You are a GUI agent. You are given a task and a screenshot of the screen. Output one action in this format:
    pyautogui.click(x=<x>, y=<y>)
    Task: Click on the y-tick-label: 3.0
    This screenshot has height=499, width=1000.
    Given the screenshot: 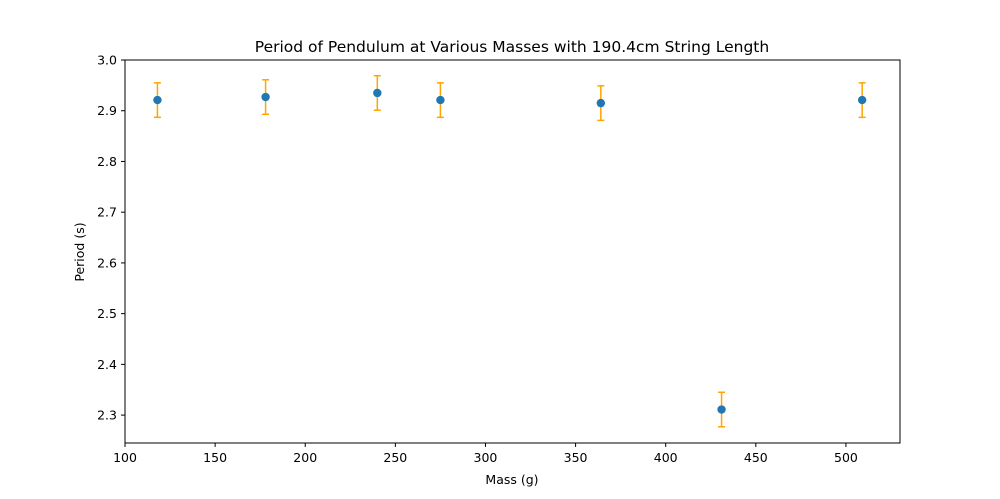 What is the action you would take?
    pyautogui.click(x=107, y=60)
    